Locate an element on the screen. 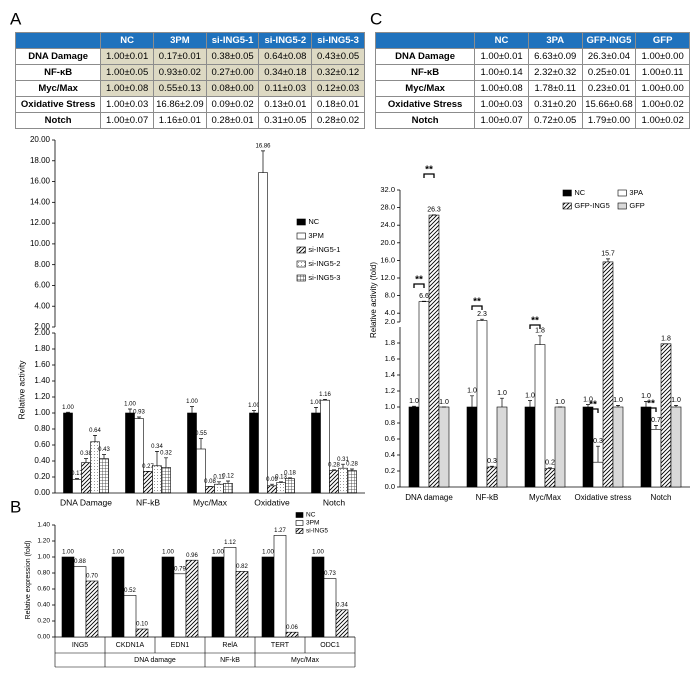 The height and width of the screenshot is (677, 700). legend-label: 3PA is located at coordinates (636, 192).